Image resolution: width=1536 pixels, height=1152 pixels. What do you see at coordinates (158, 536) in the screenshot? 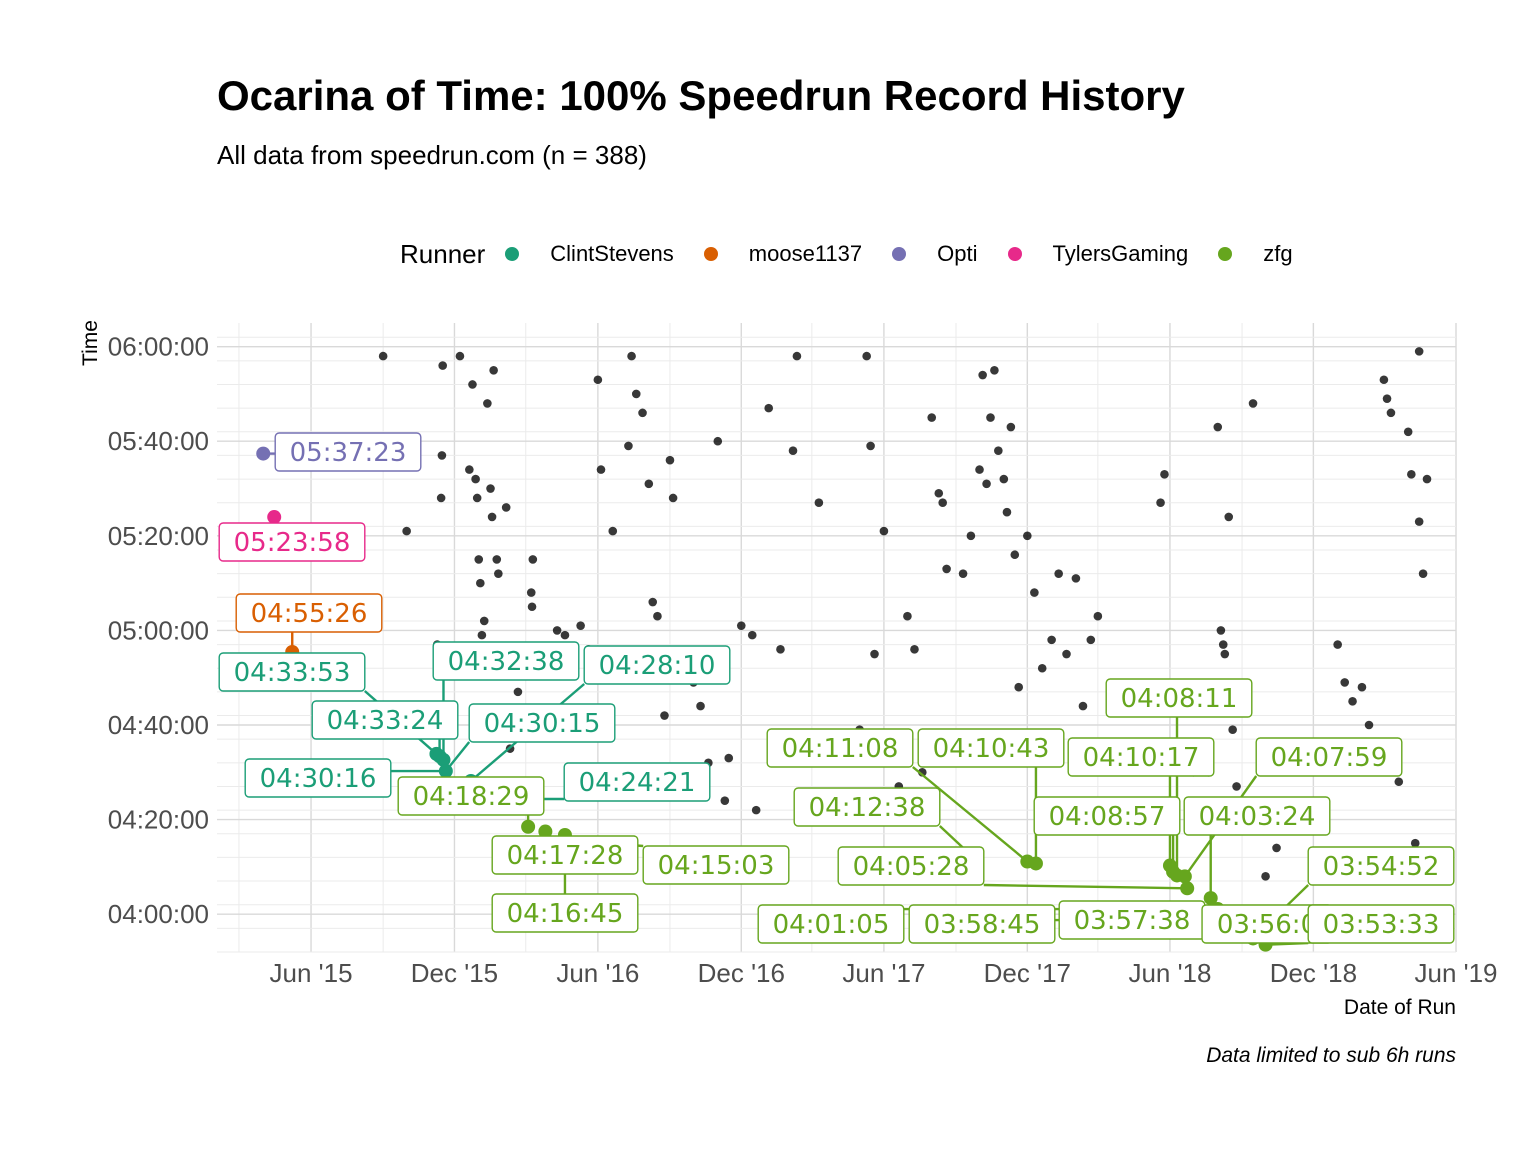
I see `y-tick-label: 05:20:00` at bounding box center [158, 536].